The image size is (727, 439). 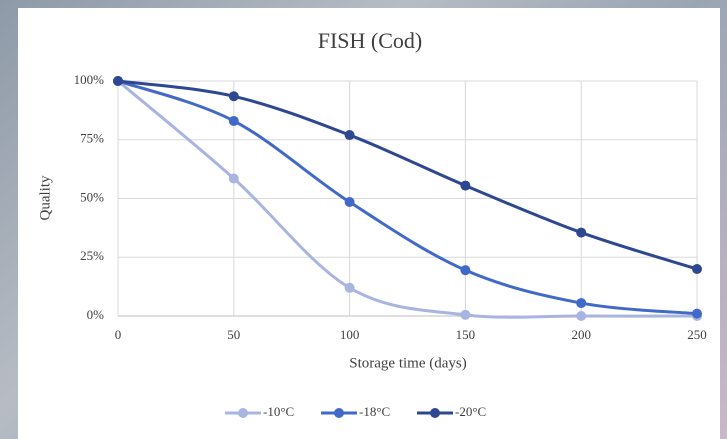 What do you see at coordinates (581, 334) in the screenshot?
I see `x-tick-label: 200` at bounding box center [581, 334].